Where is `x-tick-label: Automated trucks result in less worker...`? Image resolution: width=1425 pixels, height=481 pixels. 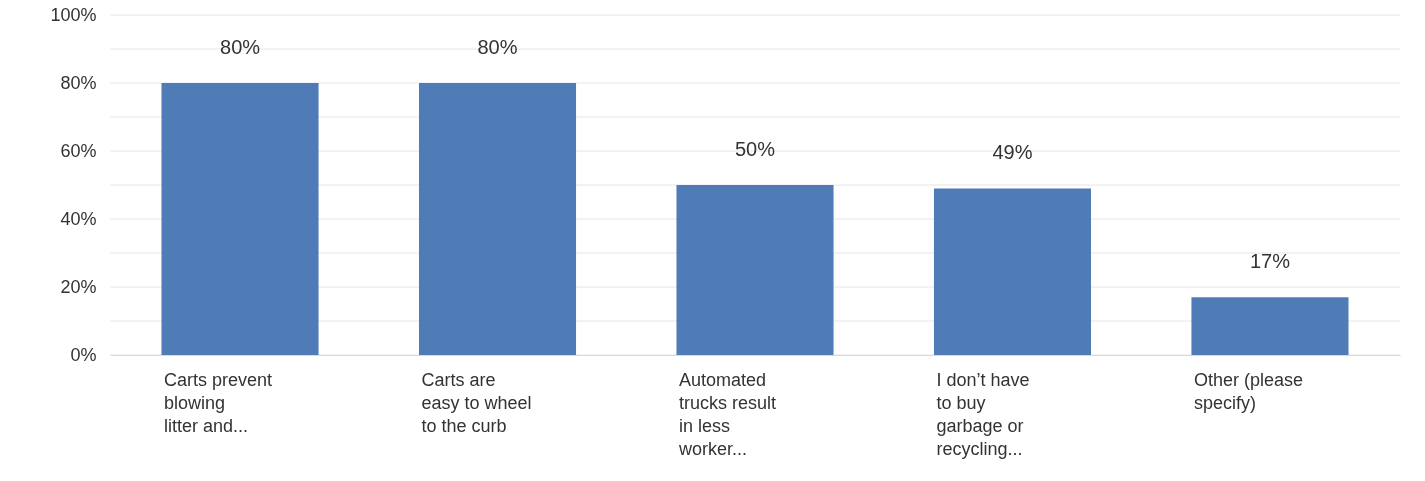
x-tick-label: Automated trucks result in less worker... is located at coordinates (727, 414).